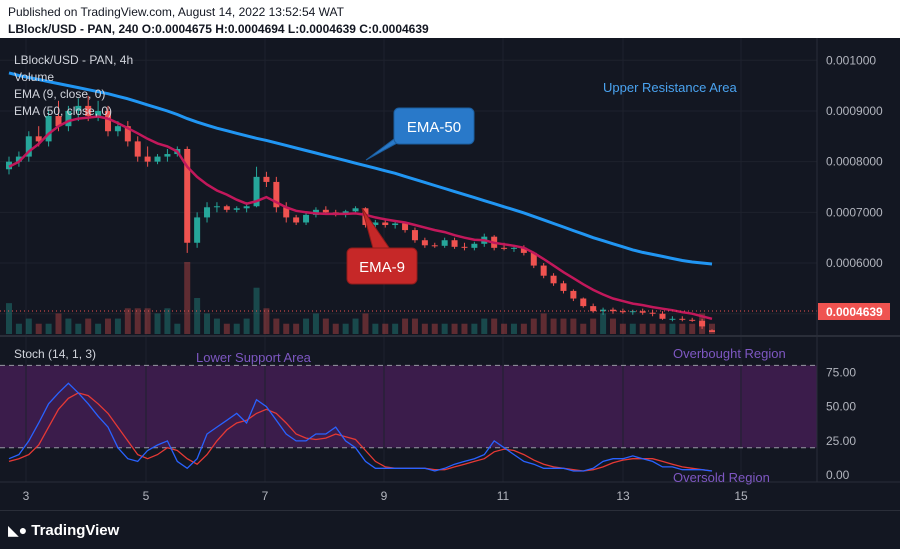 The width and height of the screenshot is (900, 549). What do you see at coordinates (26, 496) in the screenshot?
I see `time-tick-label: 3` at bounding box center [26, 496].